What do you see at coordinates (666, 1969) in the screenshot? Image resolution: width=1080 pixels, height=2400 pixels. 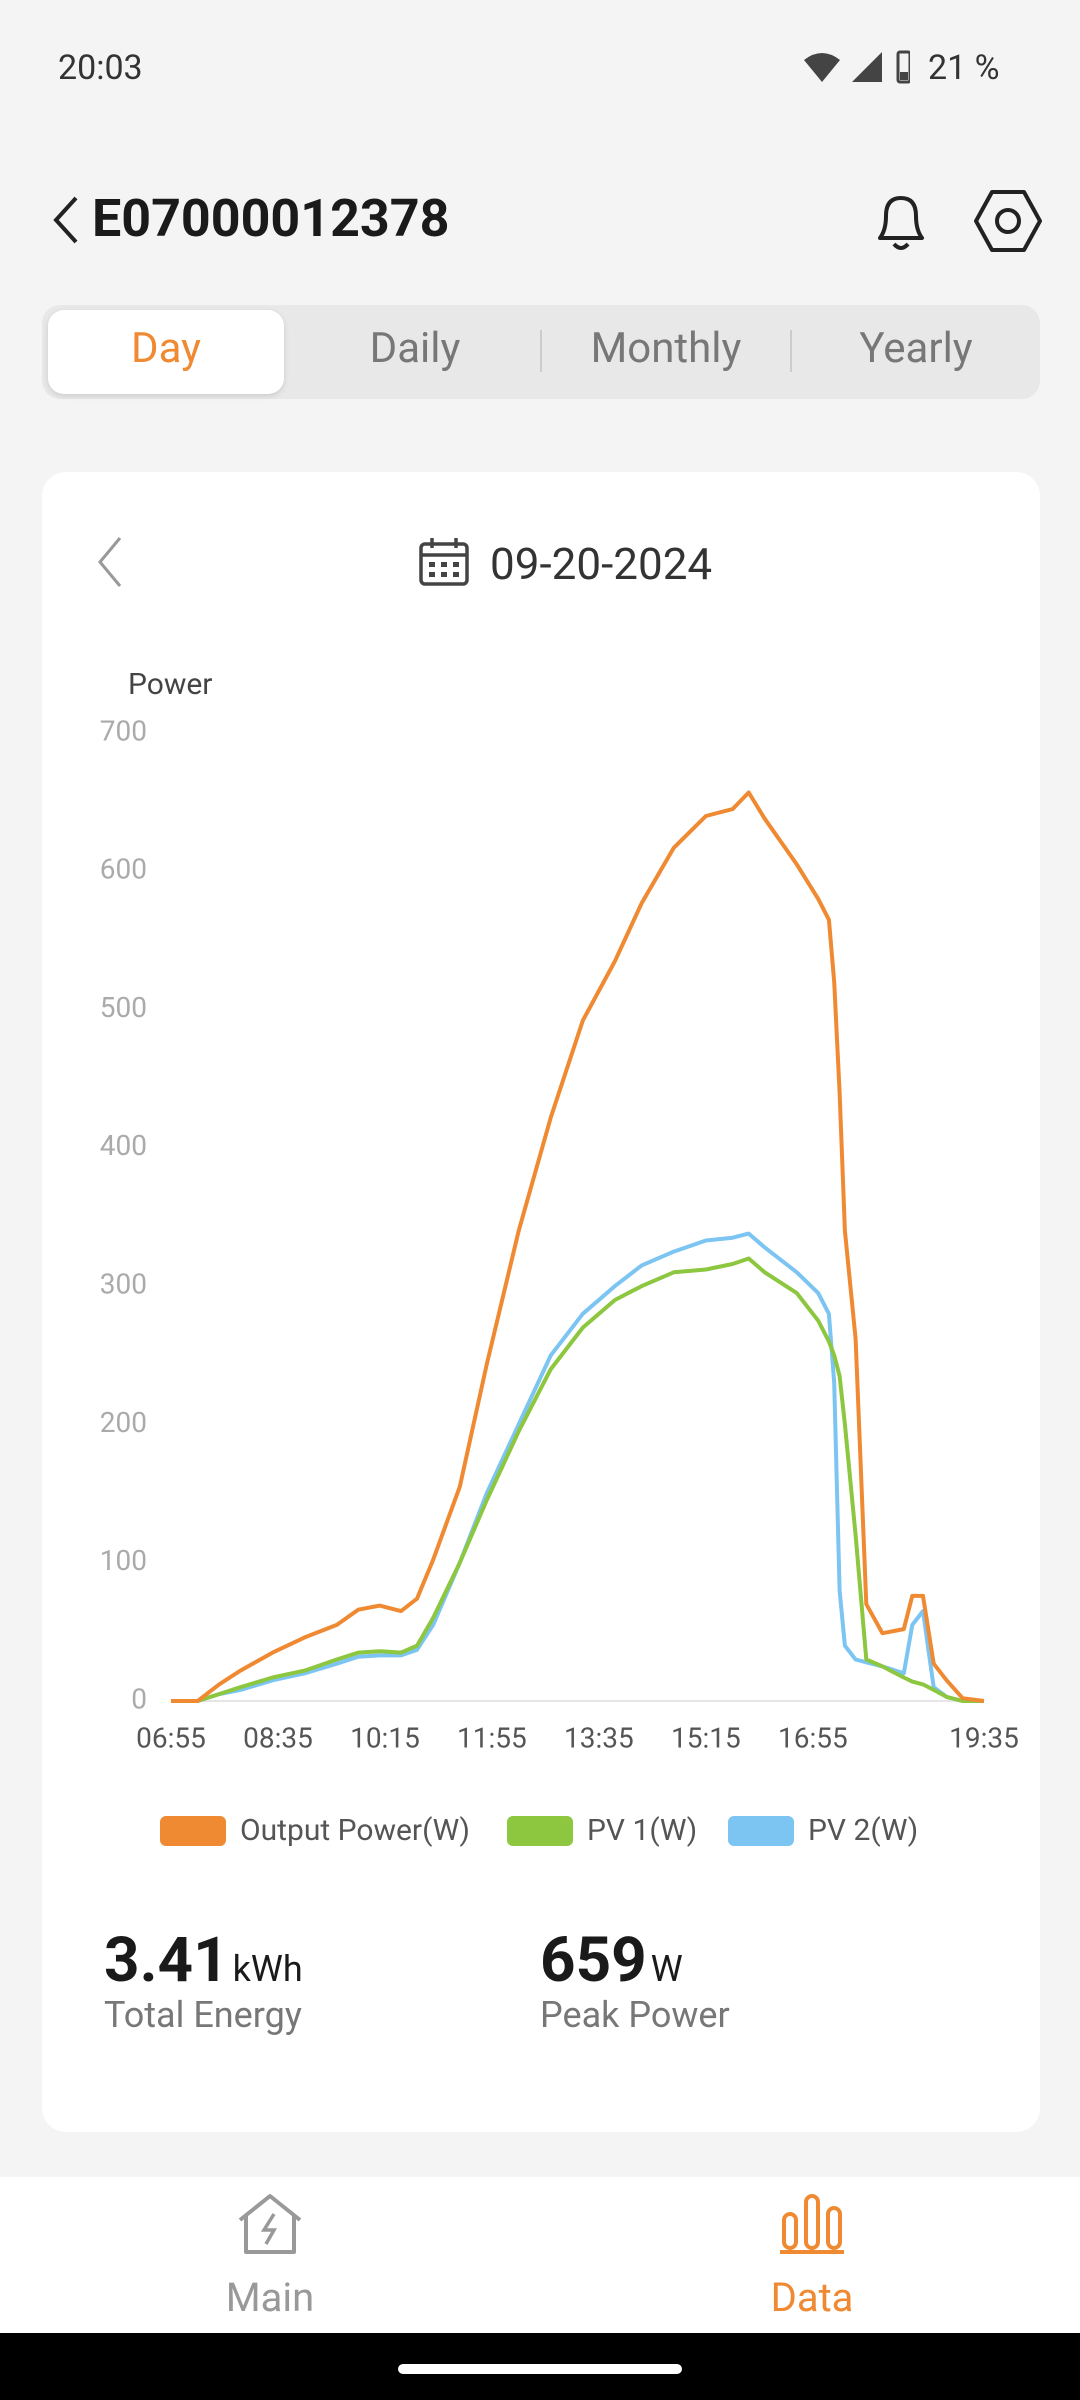 I see `stat-unit: W` at bounding box center [666, 1969].